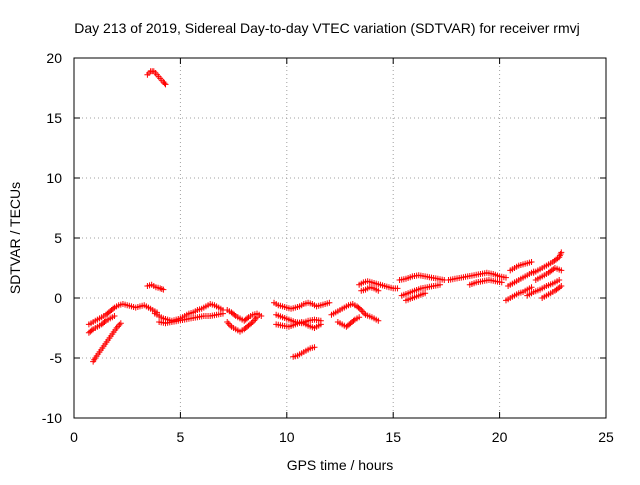 Image resolution: width=640 pixels, height=485 pixels. I want to click on y-tick-label: -5, so click(56, 358).